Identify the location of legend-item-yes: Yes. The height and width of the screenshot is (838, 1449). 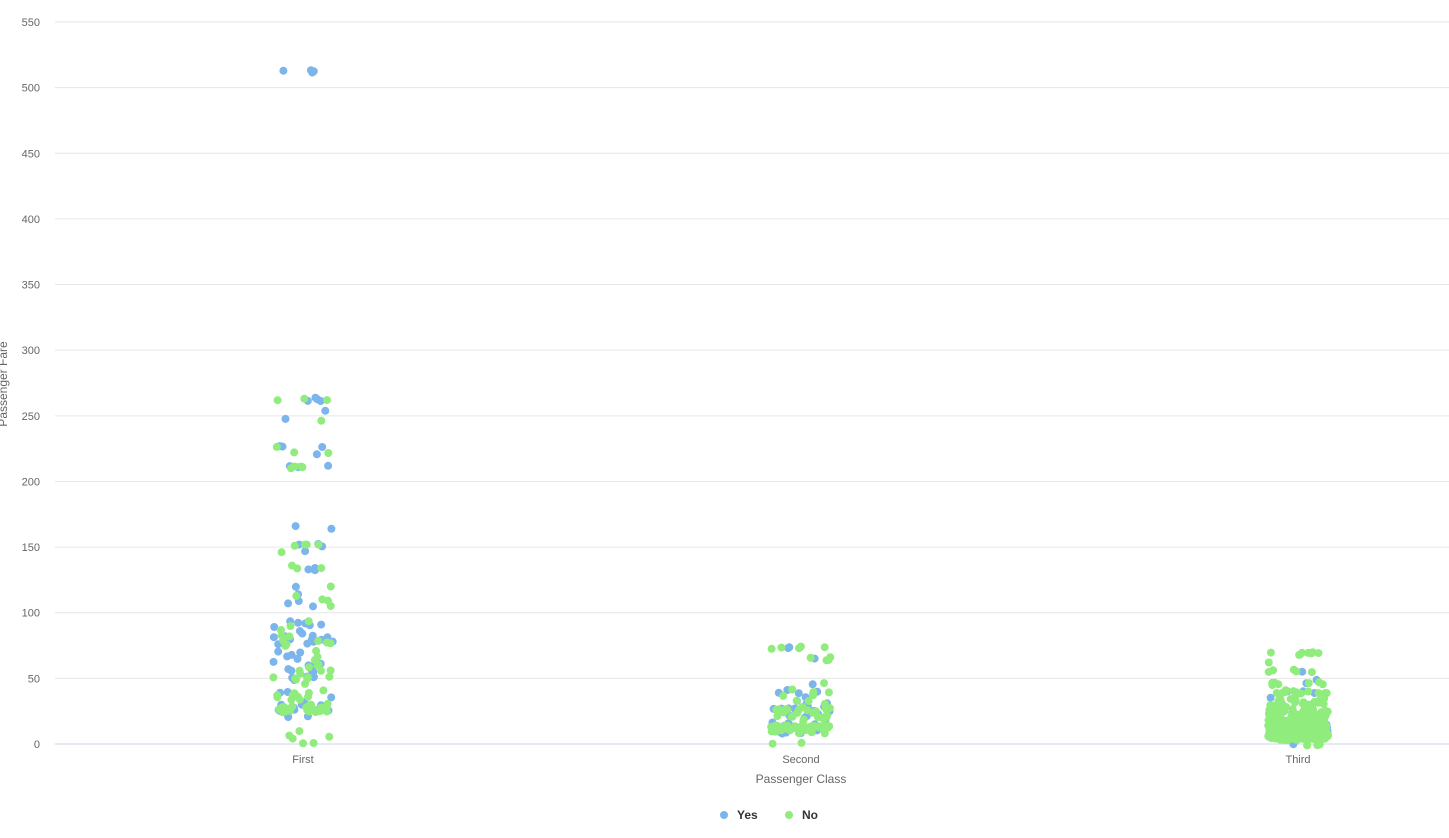
(739, 815).